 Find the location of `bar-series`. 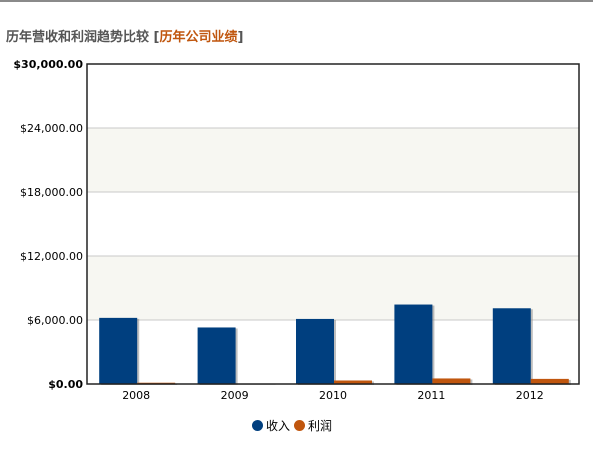

bar-series is located at coordinates (335, 344).